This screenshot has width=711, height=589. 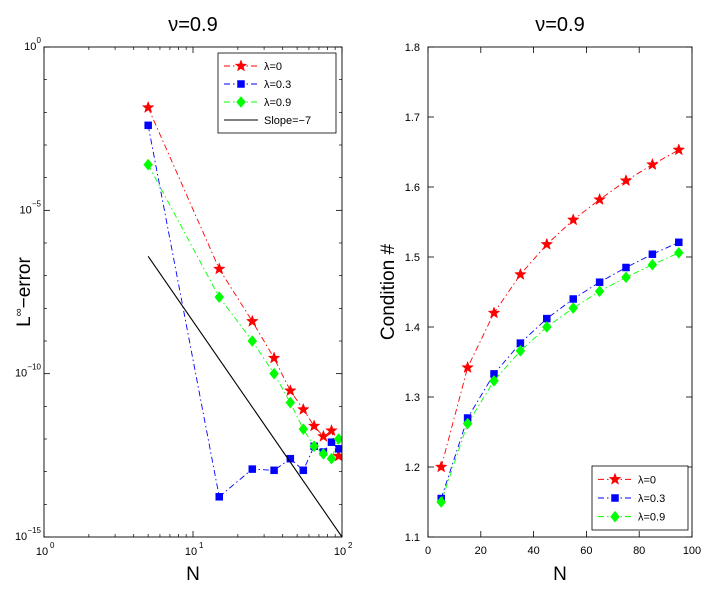 What do you see at coordinates (52, 545) in the screenshot?
I see `x-tick-exponent: 0` at bounding box center [52, 545].